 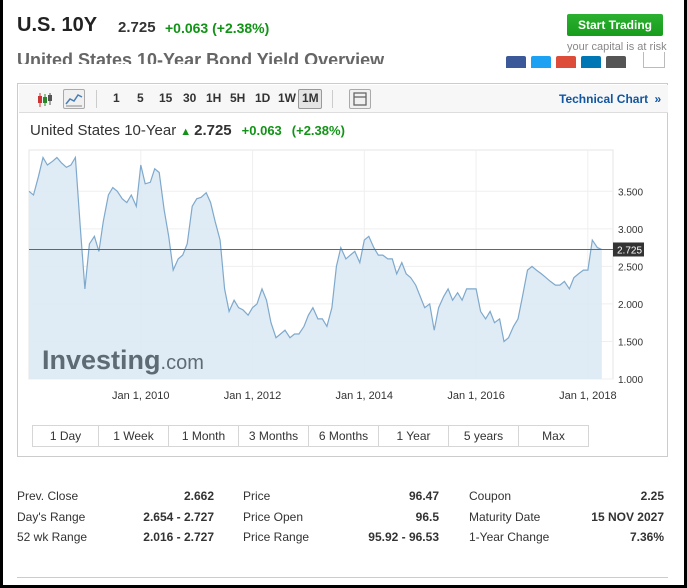 I want to click on interval-1d: 1D, so click(x=263, y=98).